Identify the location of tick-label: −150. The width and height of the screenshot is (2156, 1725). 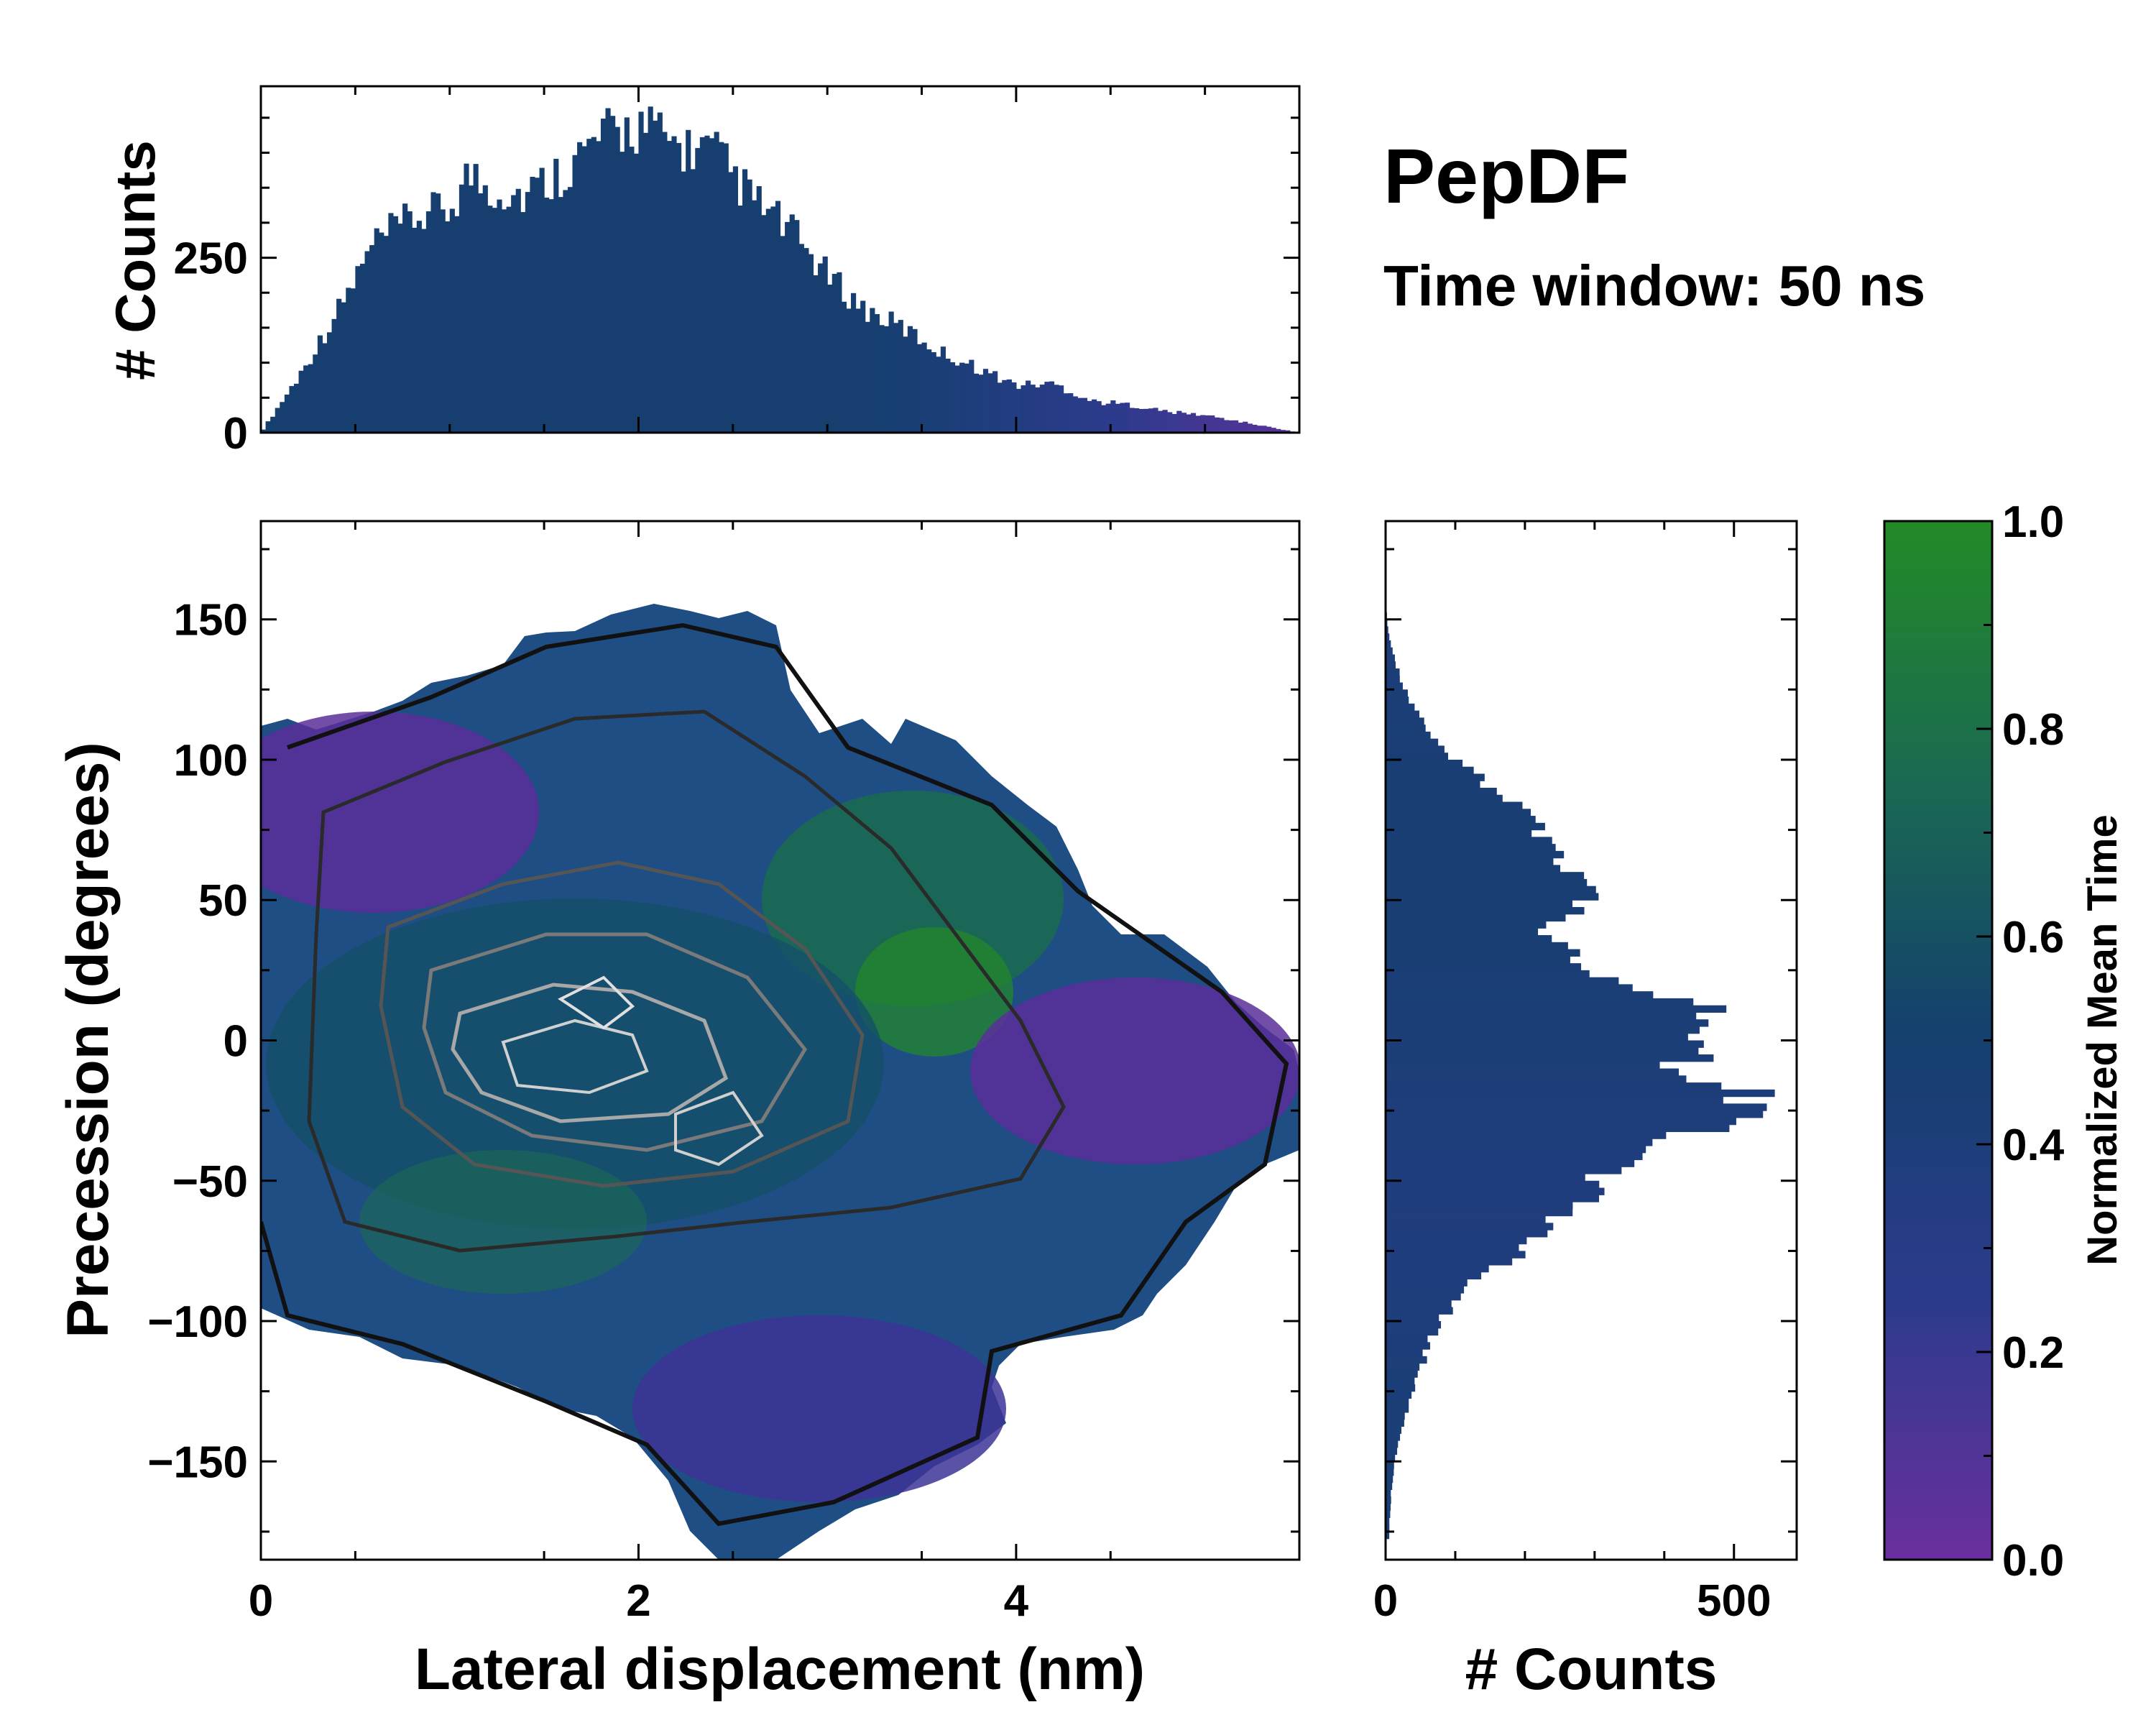
(198, 1462).